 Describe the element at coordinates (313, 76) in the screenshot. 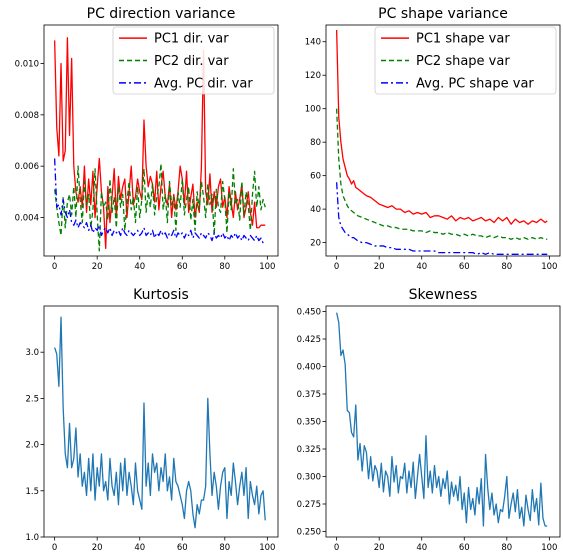

I see `y-tick-label: 120` at that location.